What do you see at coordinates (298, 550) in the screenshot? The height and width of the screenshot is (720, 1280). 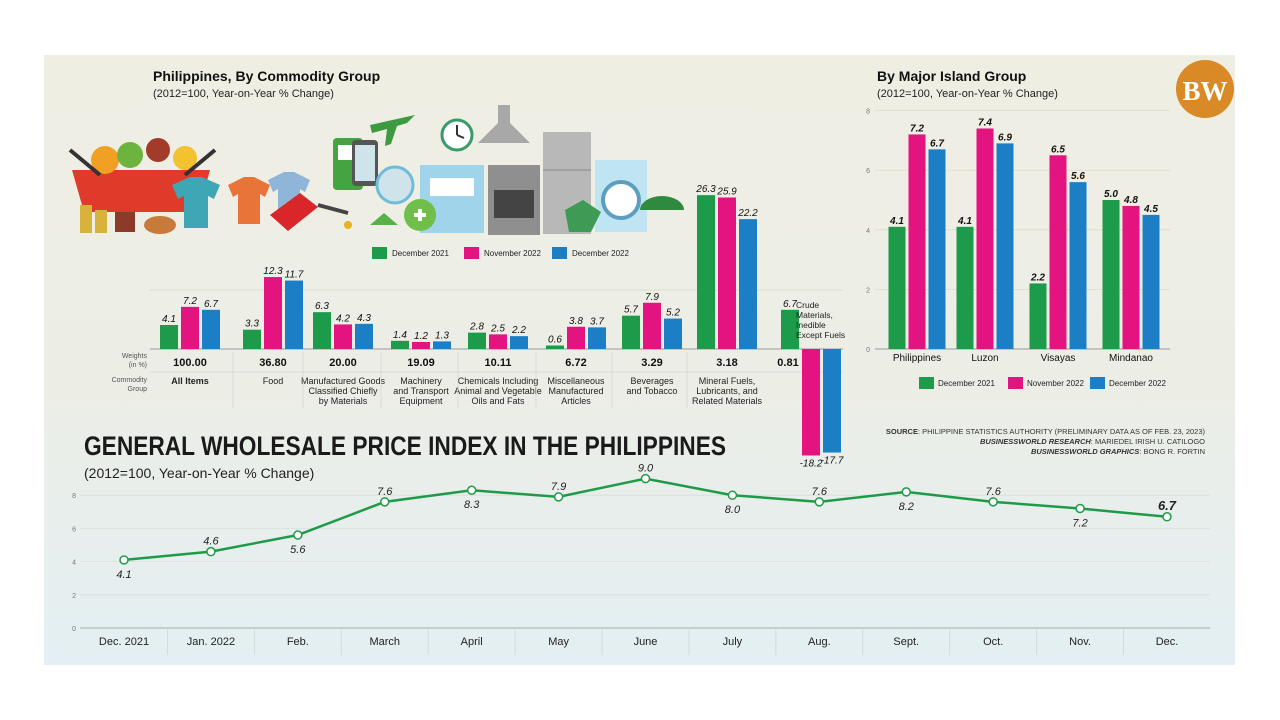 I see `data-label: 5.6` at bounding box center [298, 550].